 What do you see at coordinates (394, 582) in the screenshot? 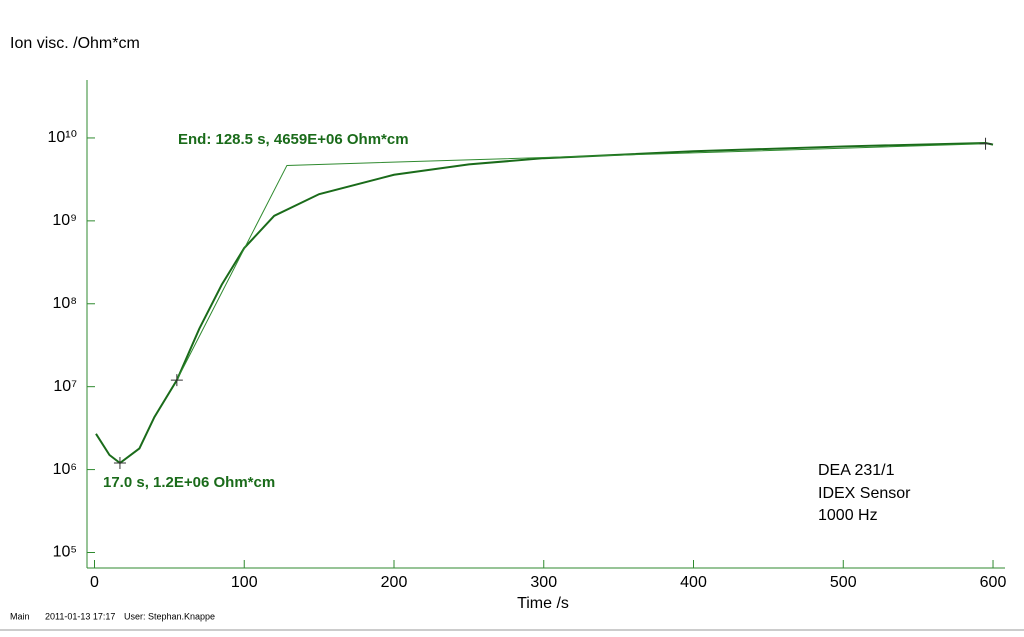
I see `x-tick-label: 200` at bounding box center [394, 582].